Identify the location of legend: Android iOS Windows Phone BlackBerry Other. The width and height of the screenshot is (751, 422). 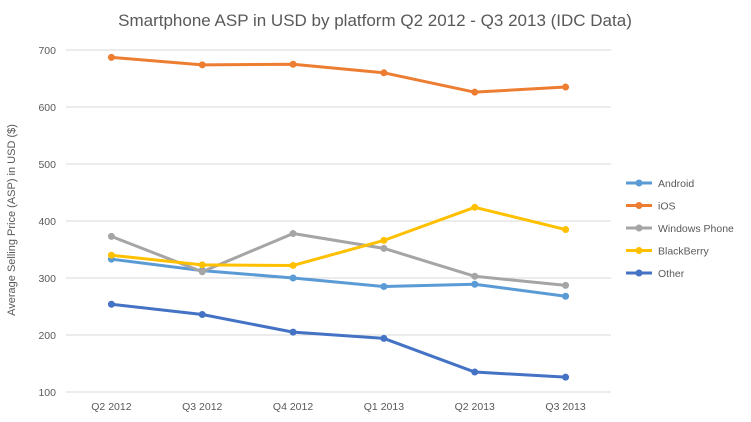
(680, 229).